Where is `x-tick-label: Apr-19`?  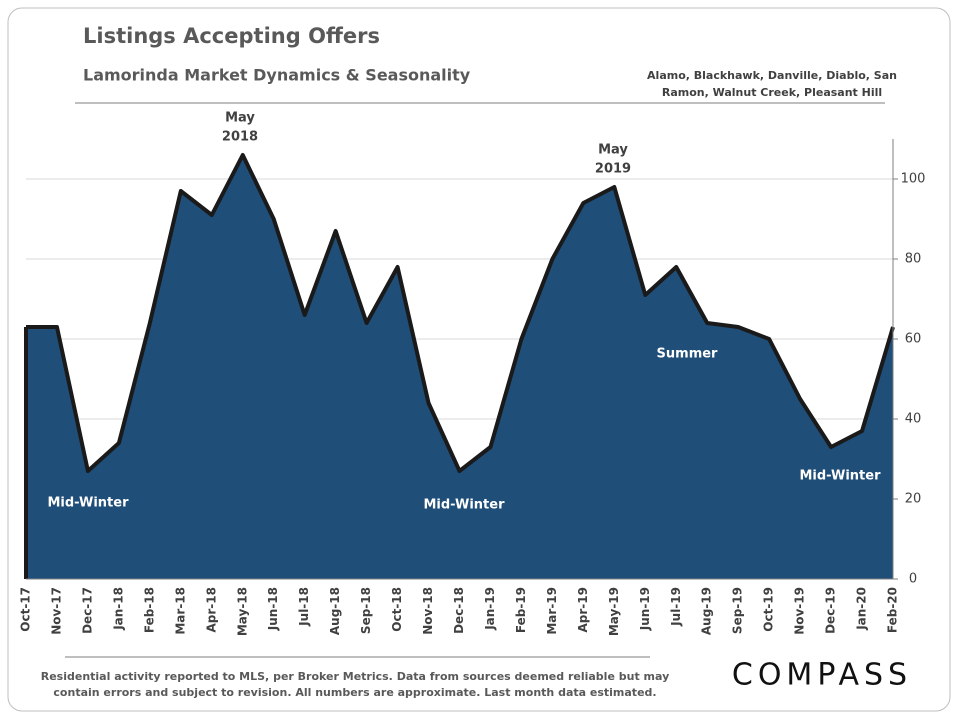
x-tick-label: Apr-19 is located at coordinates (583, 609).